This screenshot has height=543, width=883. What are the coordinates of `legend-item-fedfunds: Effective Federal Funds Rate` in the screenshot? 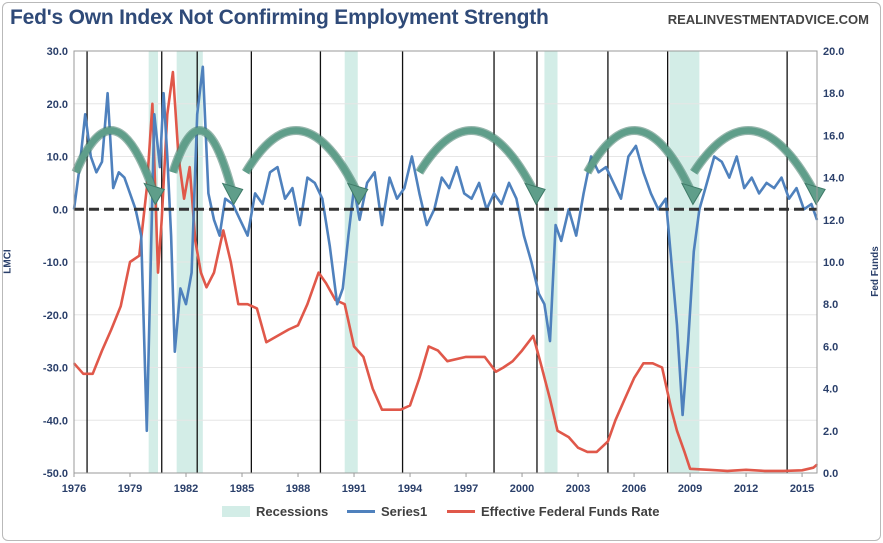 It's located at (553, 511).